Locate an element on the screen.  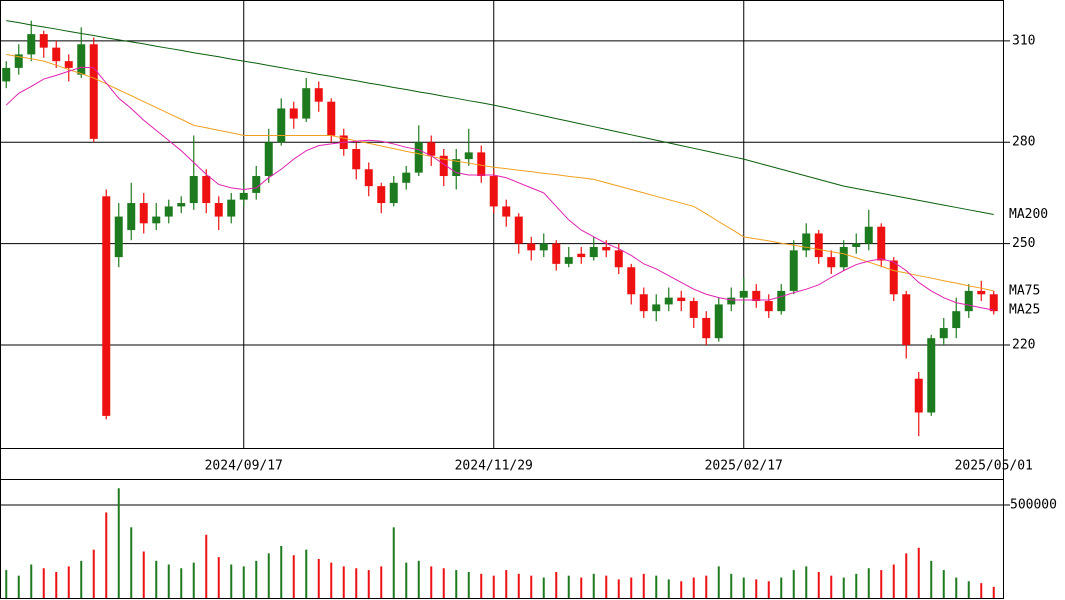
y-tick-label: 250 is located at coordinates (1023, 243).